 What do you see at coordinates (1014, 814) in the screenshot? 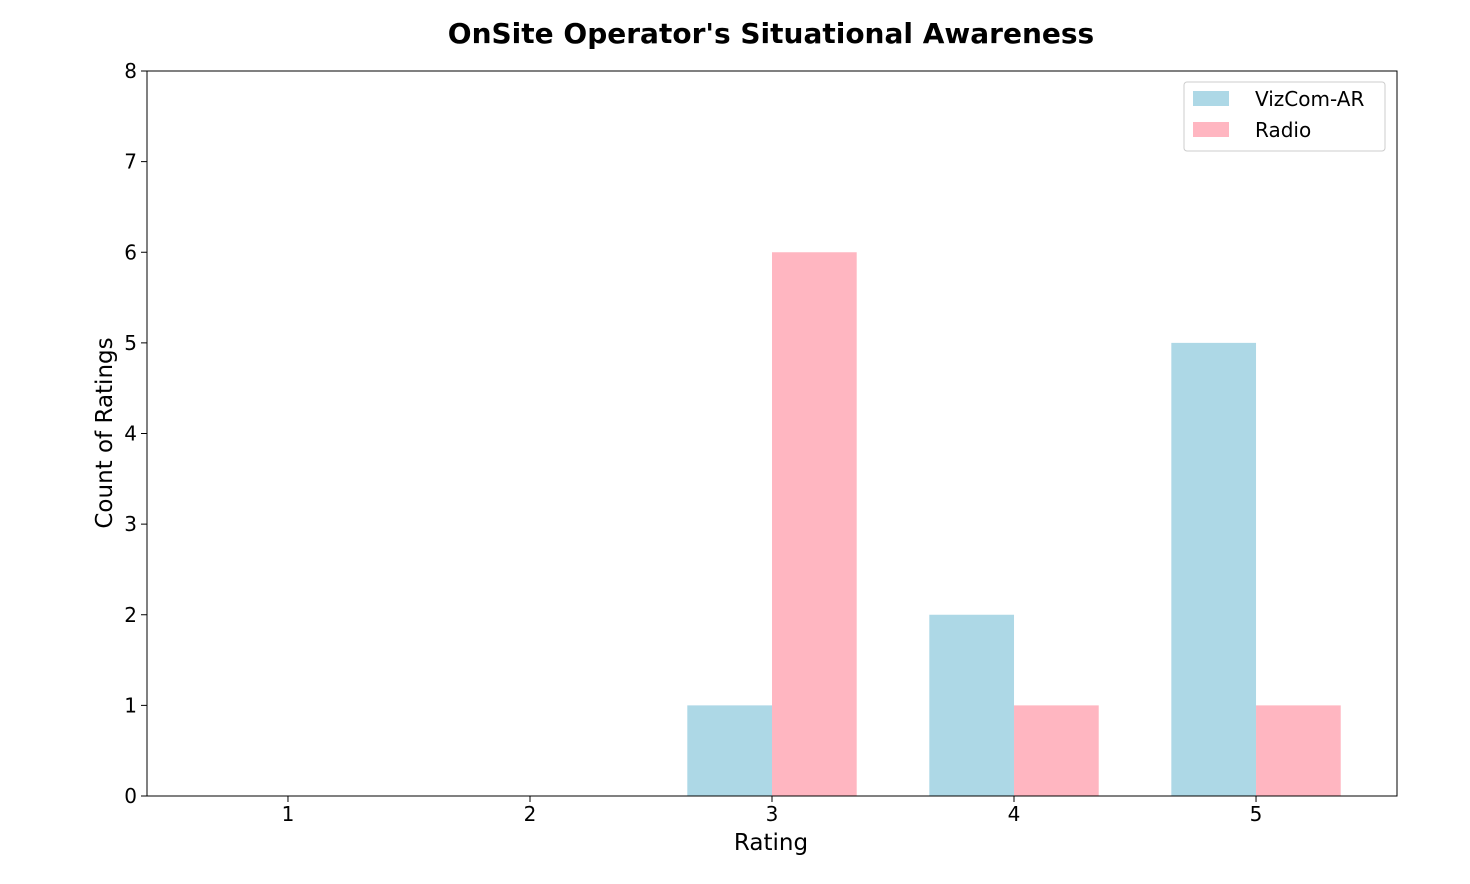
I see `x-tick-label: 4` at bounding box center [1014, 814].